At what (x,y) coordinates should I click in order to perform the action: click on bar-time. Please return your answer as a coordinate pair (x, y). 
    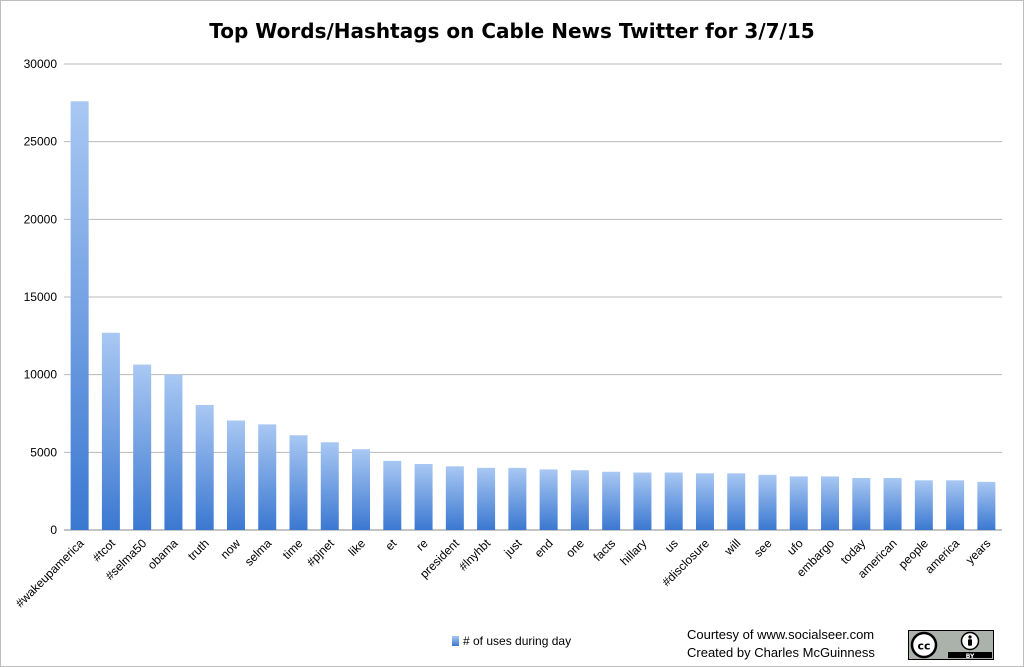
    Looking at the image, I should click on (298, 482).